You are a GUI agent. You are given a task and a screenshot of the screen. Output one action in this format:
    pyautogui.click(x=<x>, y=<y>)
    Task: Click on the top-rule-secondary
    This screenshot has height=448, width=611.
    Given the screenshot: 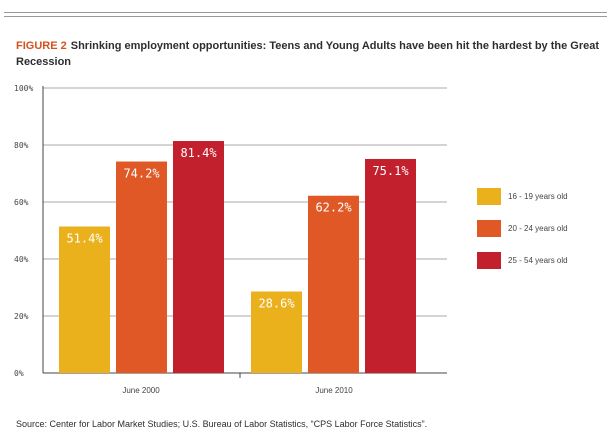 What is the action you would take?
    pyautogui.click(x=305, y=16)
    